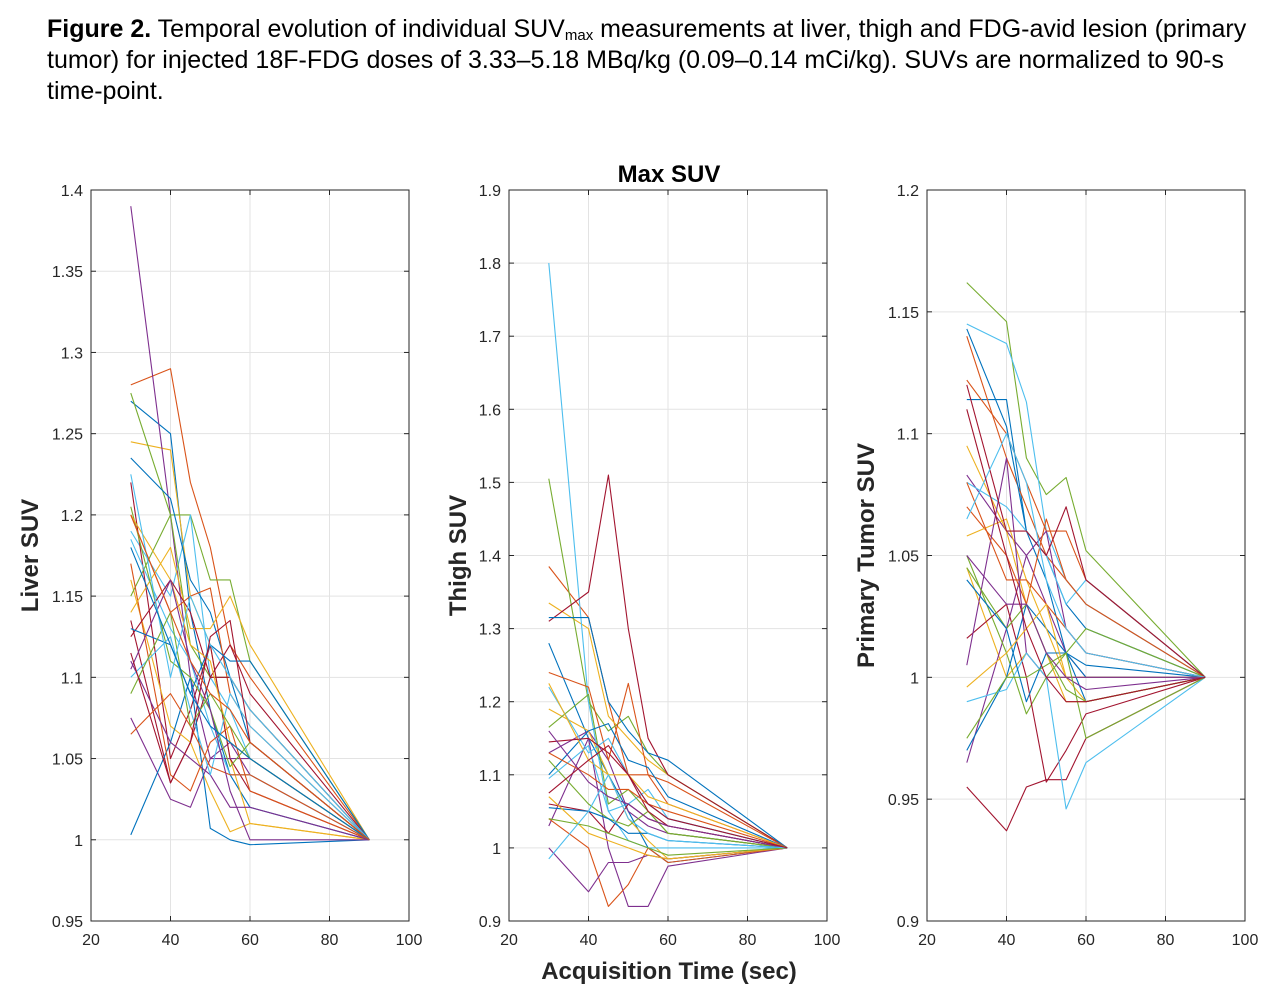  I want to click on y-axis-label: Liver SUV, so click(30, 555).